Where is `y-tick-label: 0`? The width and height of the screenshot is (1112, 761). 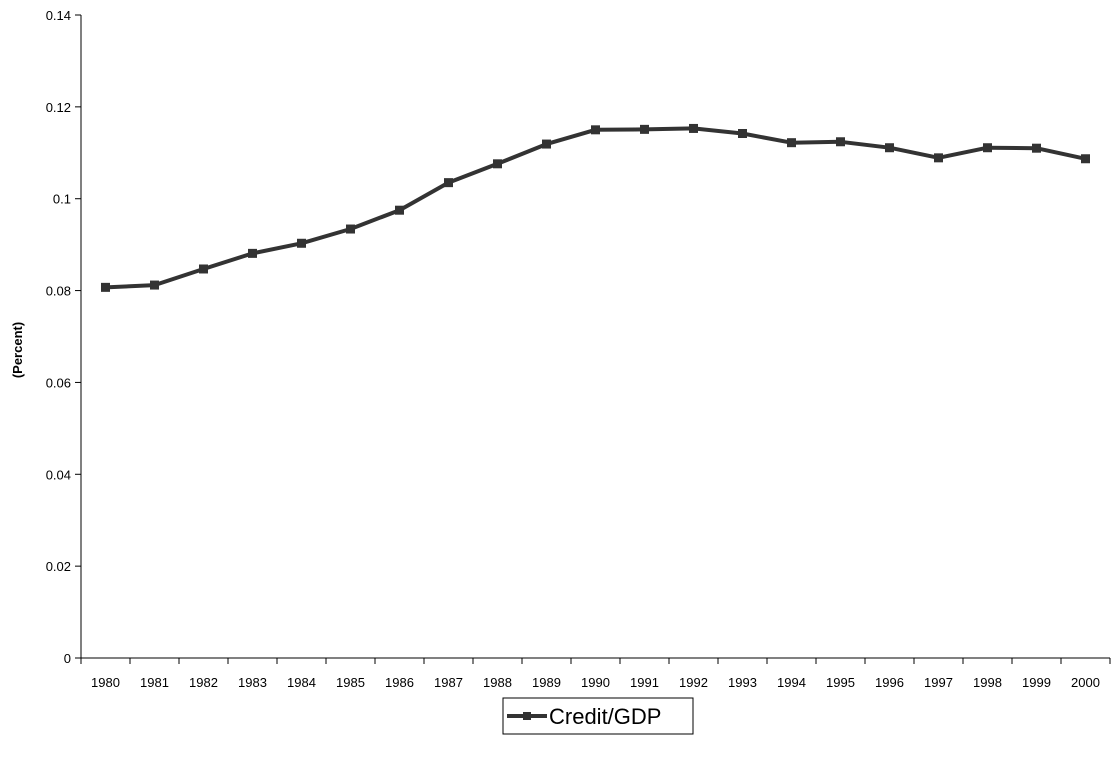
y-tick-label: 0 is located at coordinates (67, 658).